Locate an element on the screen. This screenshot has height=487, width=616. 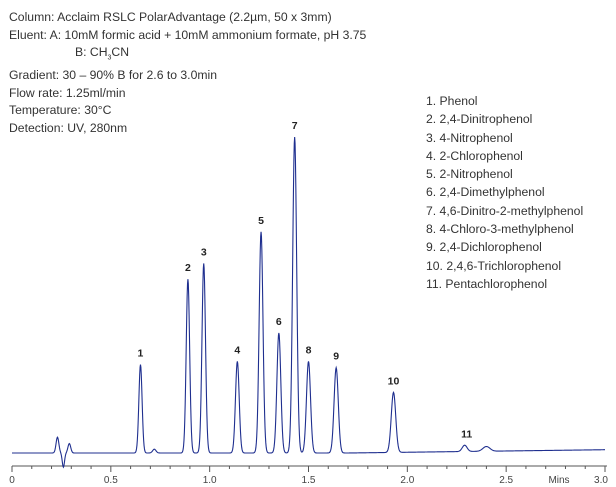
x-axis: 0 0.5 1.0 1.5 2.0 2.5 3.0 Mins is located at coordinates (308, 475).